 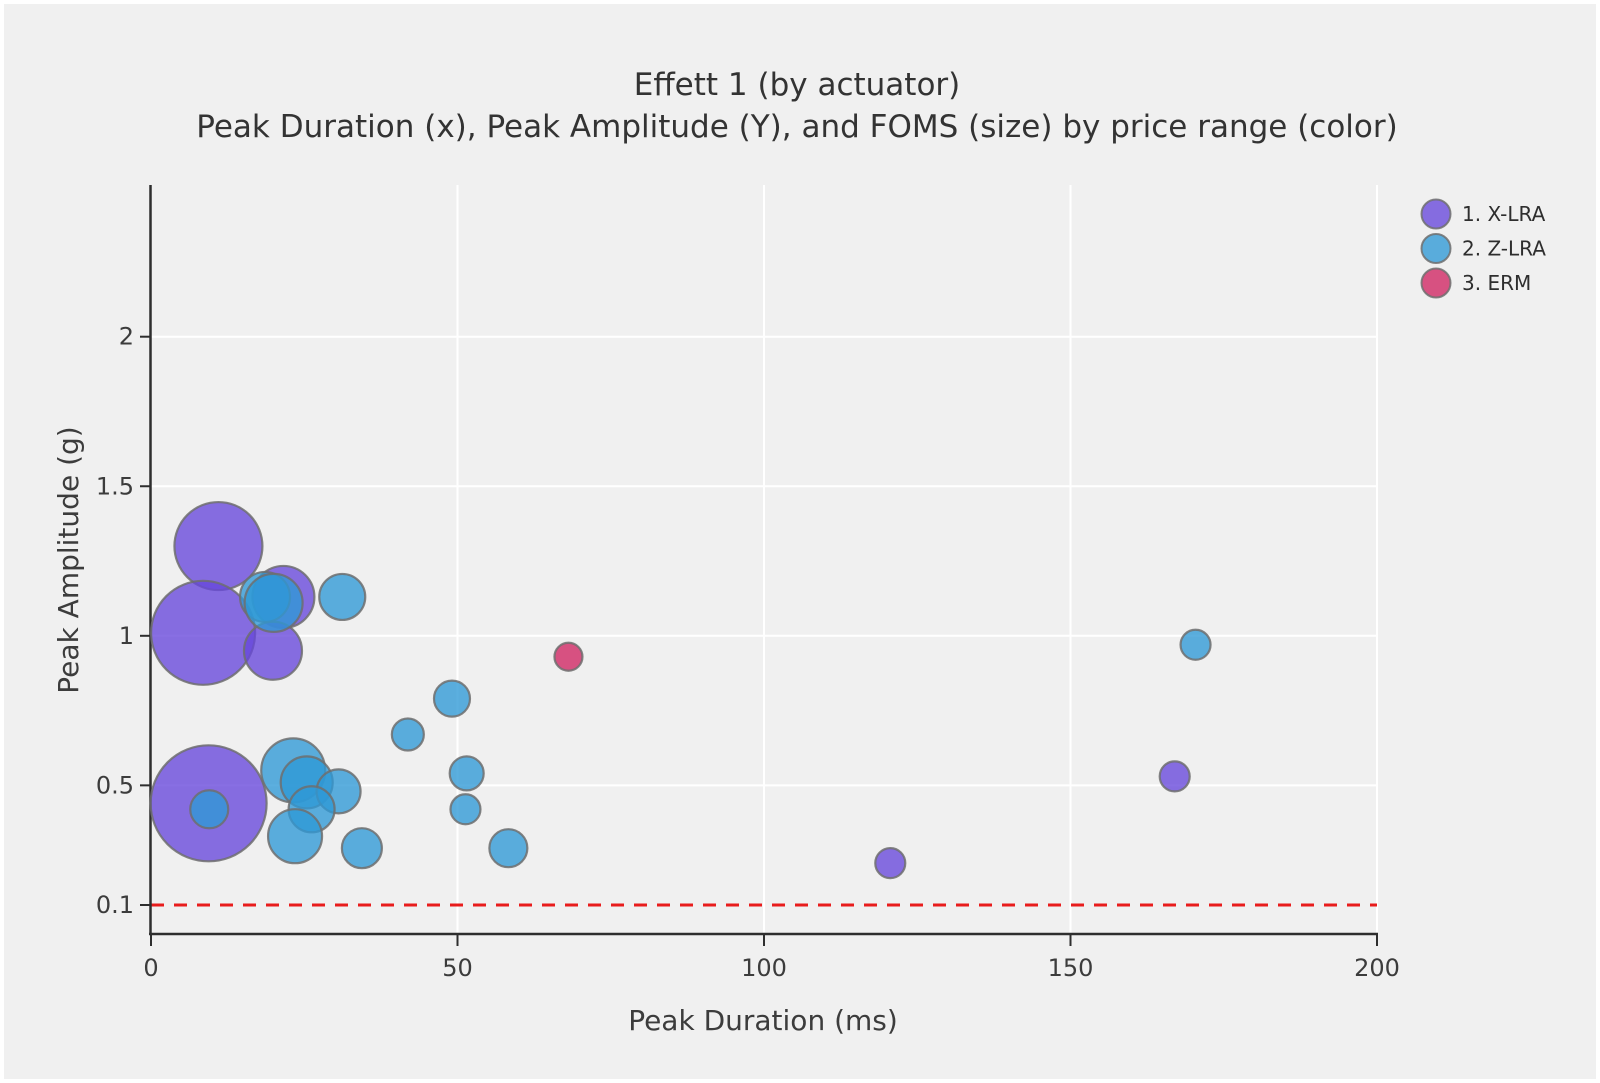 I want to click on y-tick-label: 0.5, so click(x=115, y=785).